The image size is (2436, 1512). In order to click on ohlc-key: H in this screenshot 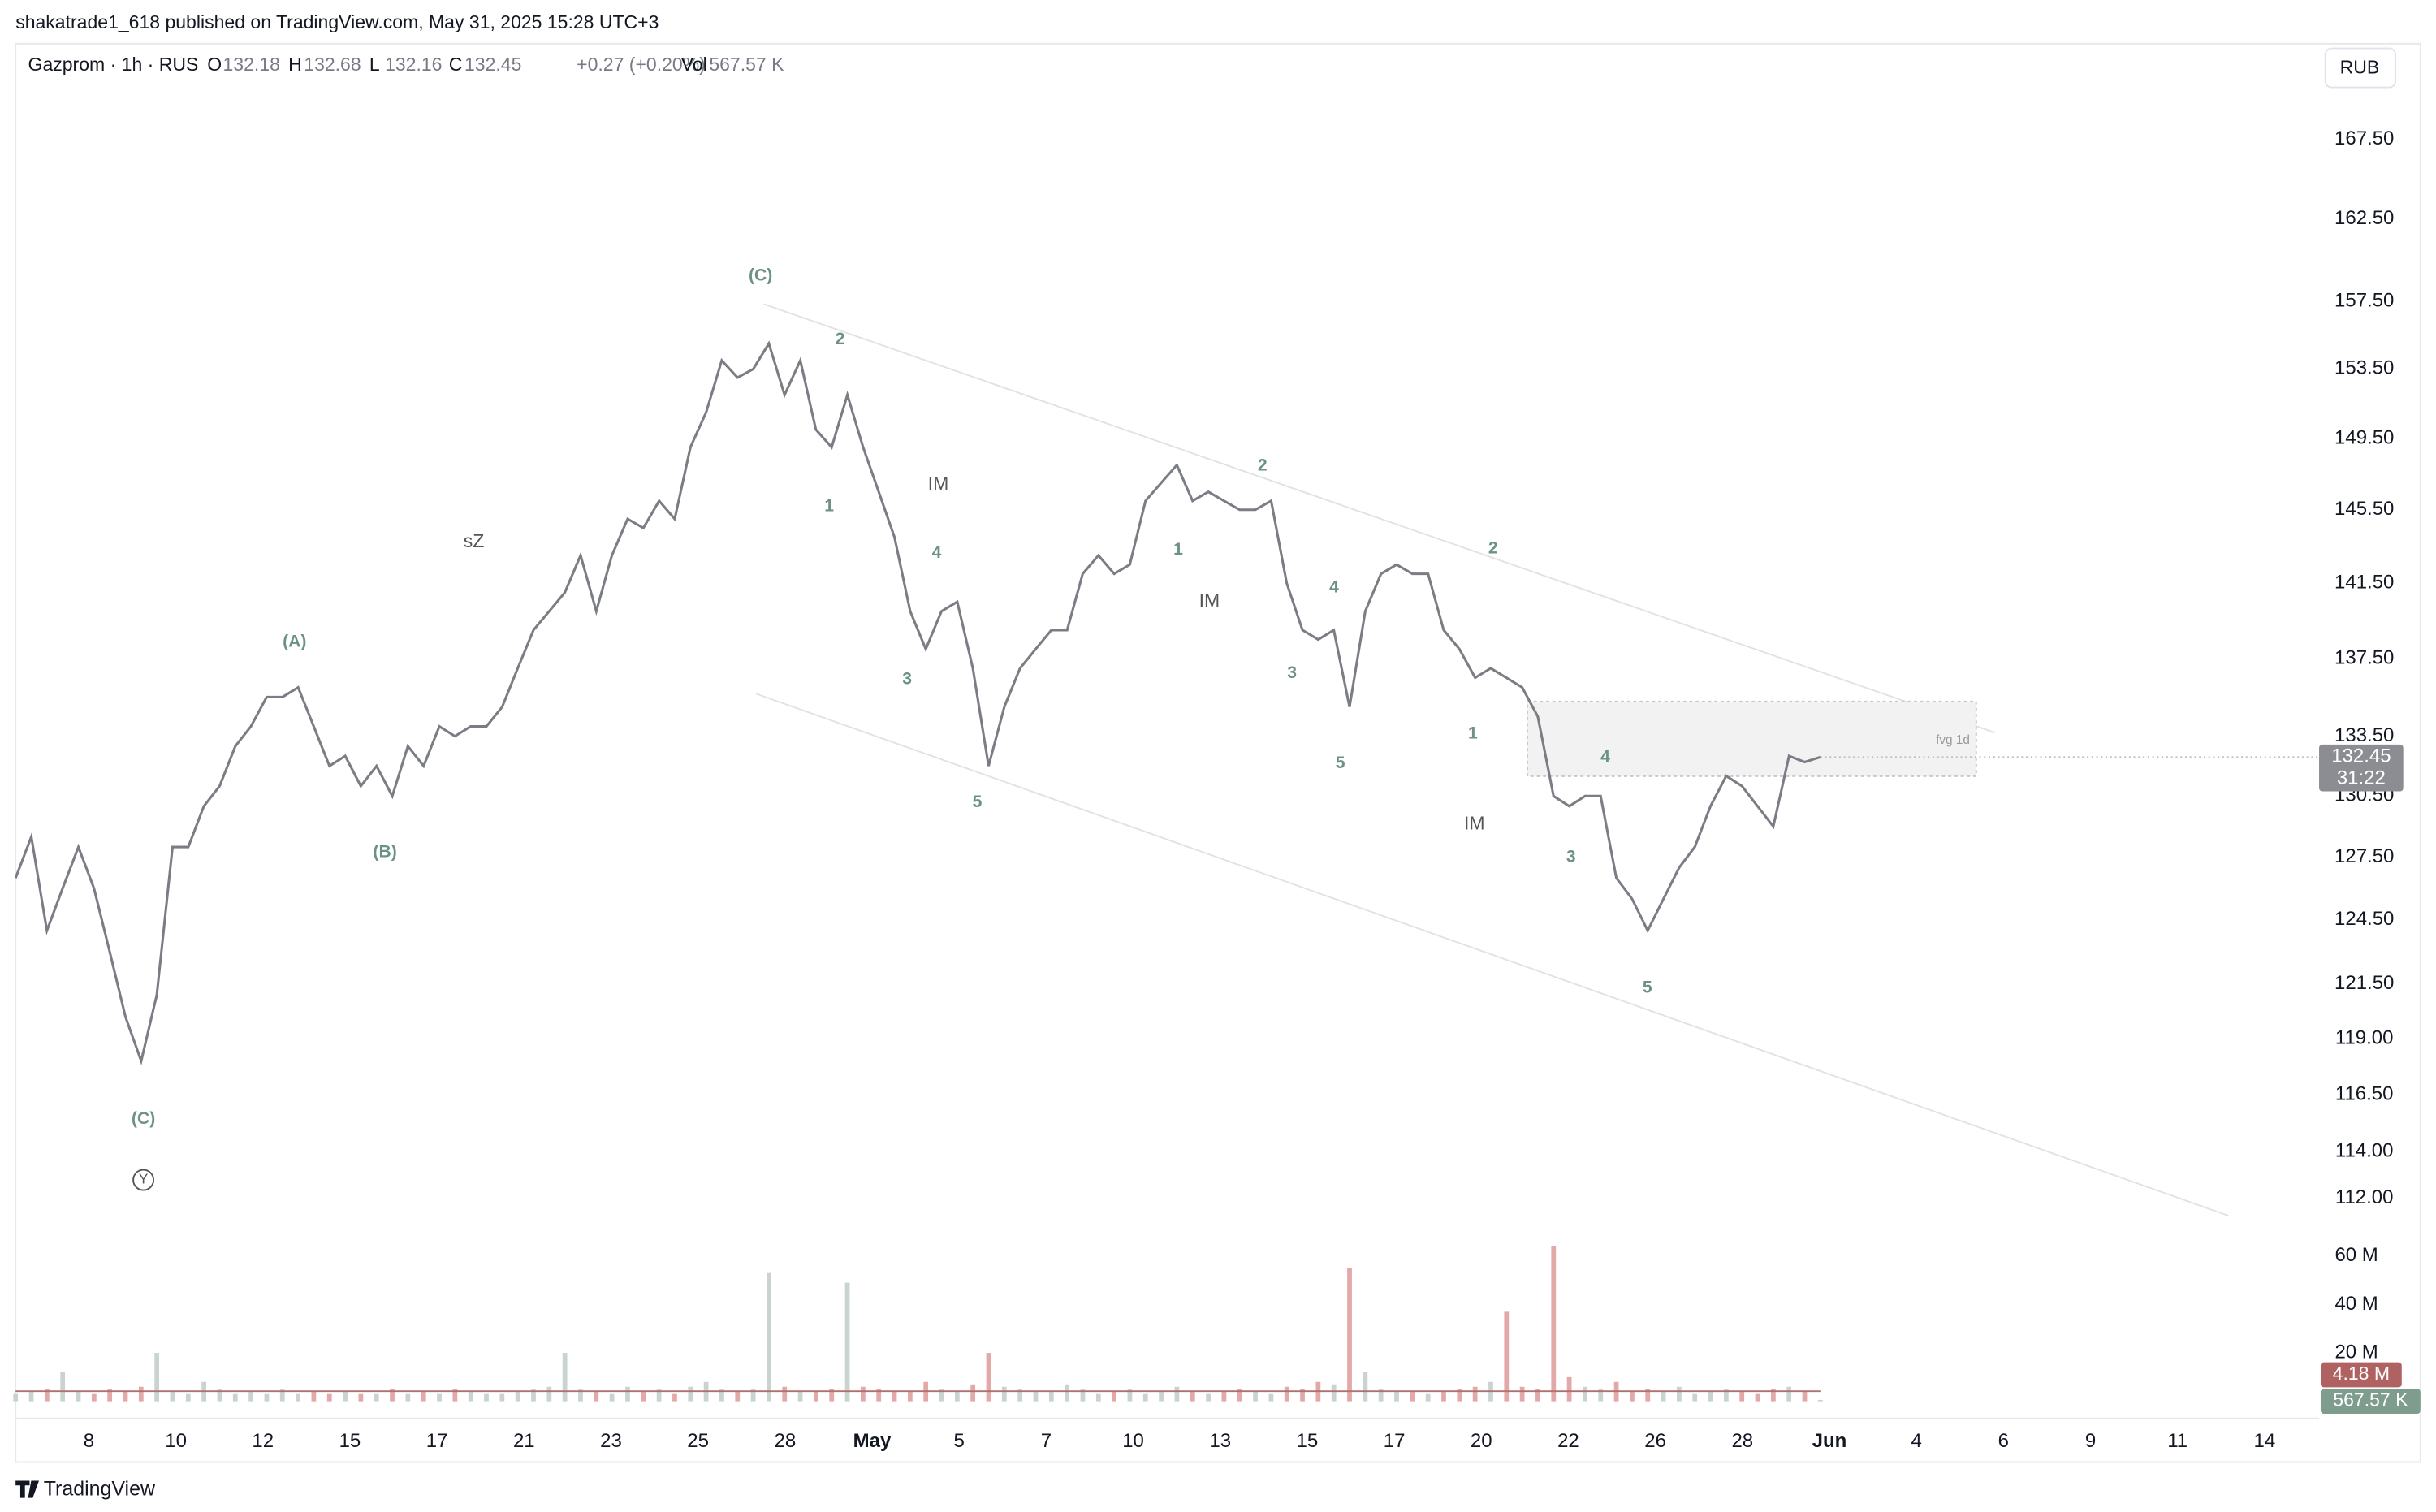, I will do `click(295, 64)`.